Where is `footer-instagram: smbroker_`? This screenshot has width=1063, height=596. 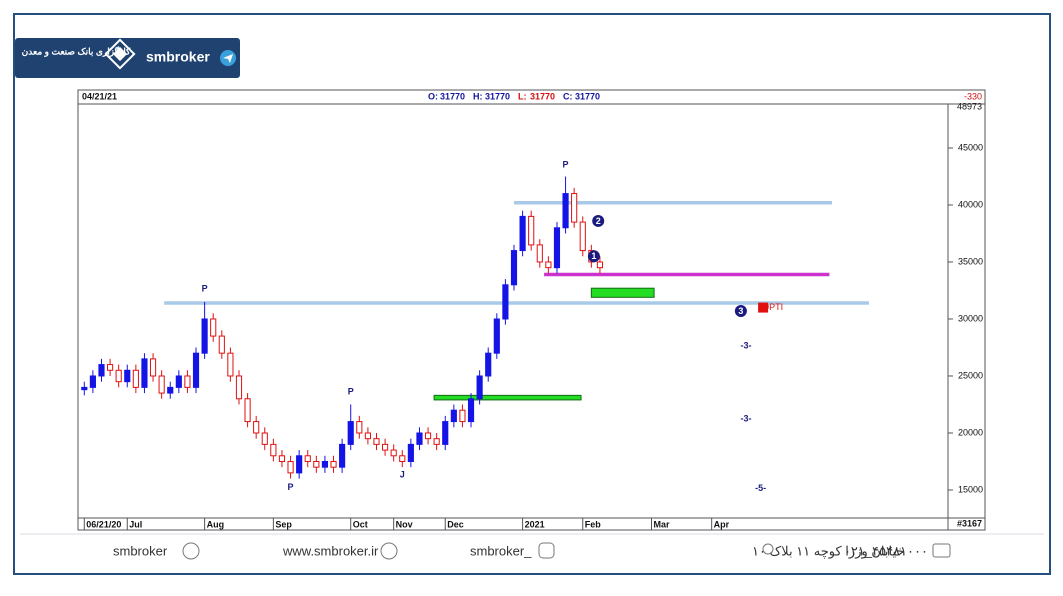
footer-instagram: smbroker_ is located at coordinates (501, 550).